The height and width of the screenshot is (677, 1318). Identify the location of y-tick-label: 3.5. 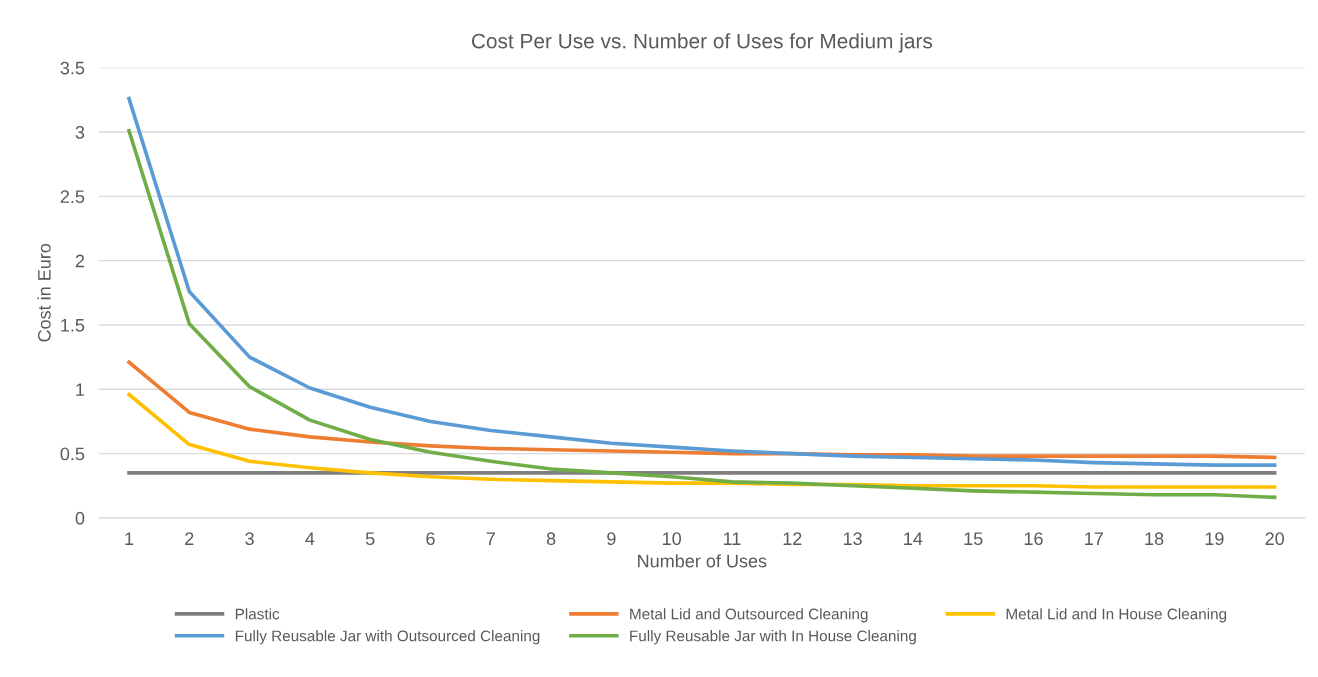
(72, 68).